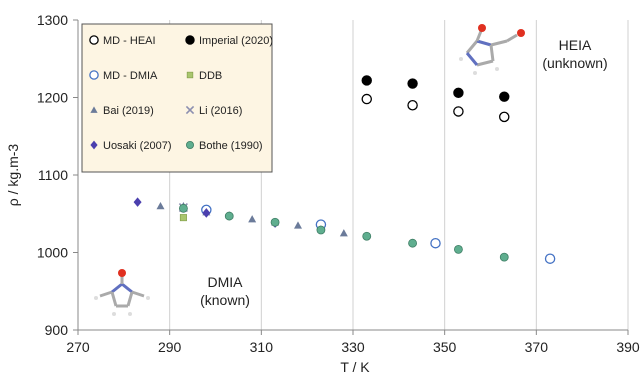 Image resolution: width=640 pixels, height=384 pixels. What do you see at coordinates (122, 292) in the screenshot?
I see `dmia-molecule-icon` at bounding box center [122, 292].